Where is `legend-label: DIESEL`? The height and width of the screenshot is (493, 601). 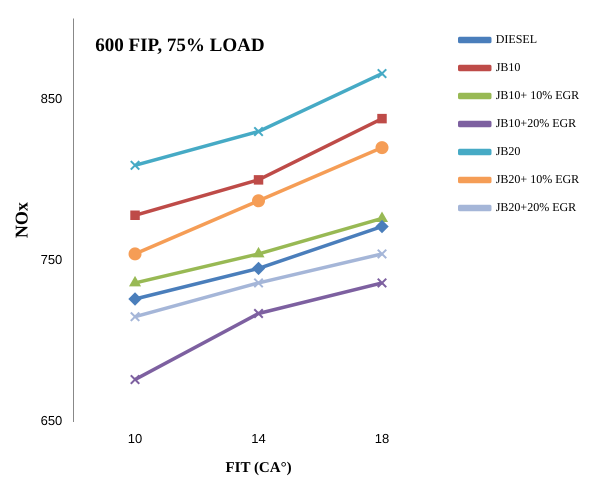
legend-label: DIESEL is located at coordinates (517, 39).